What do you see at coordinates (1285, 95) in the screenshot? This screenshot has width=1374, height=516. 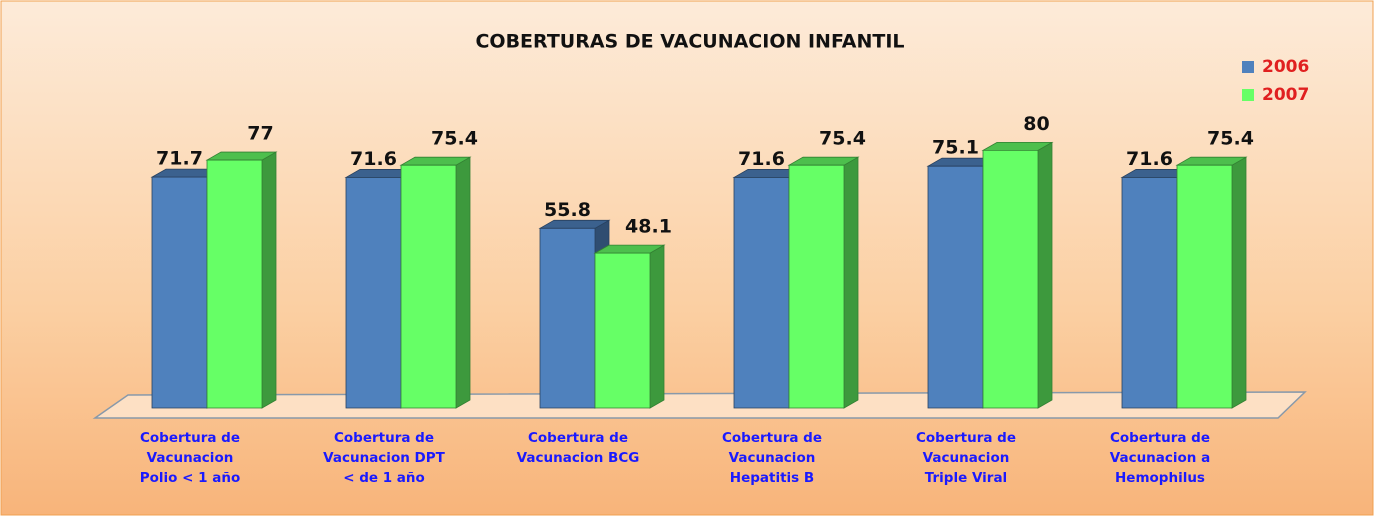 I see `legend-label: 2007` at bounding box center [1285, 95].